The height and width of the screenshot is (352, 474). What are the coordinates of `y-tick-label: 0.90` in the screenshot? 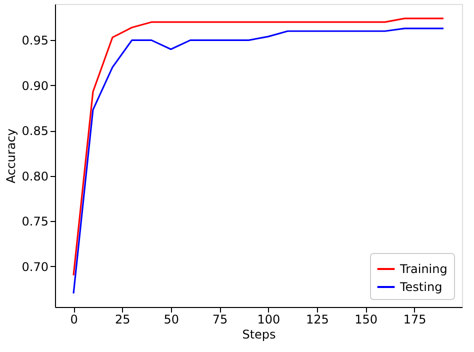 It's located at (35, 85).